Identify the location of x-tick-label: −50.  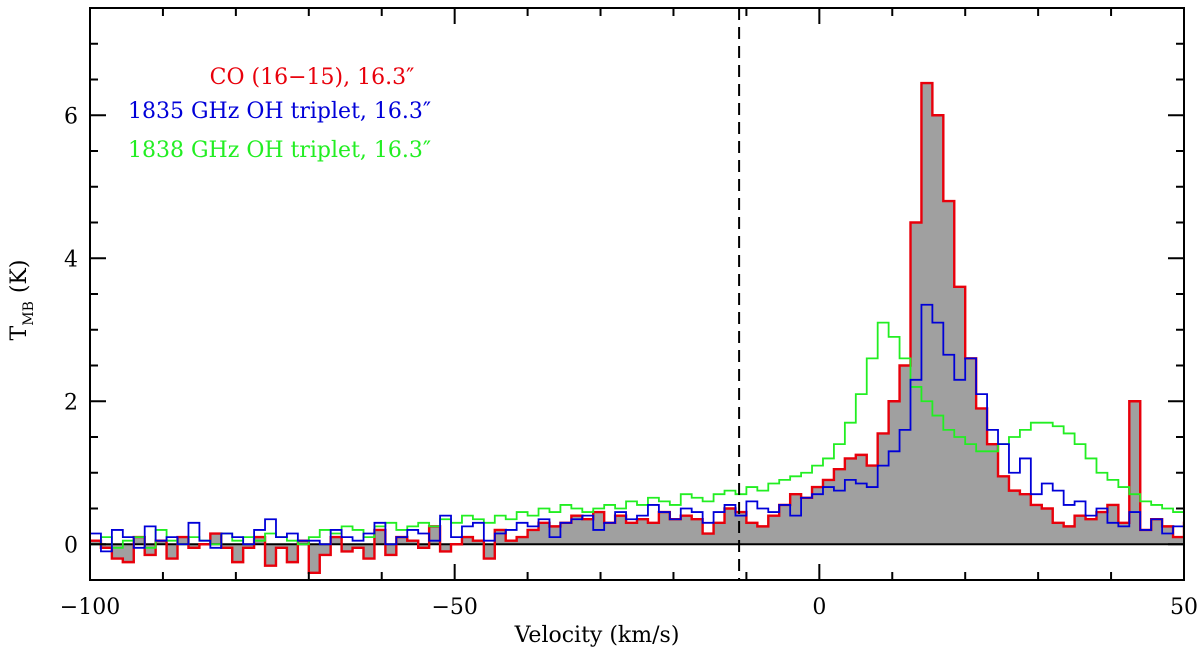
(454, 607).